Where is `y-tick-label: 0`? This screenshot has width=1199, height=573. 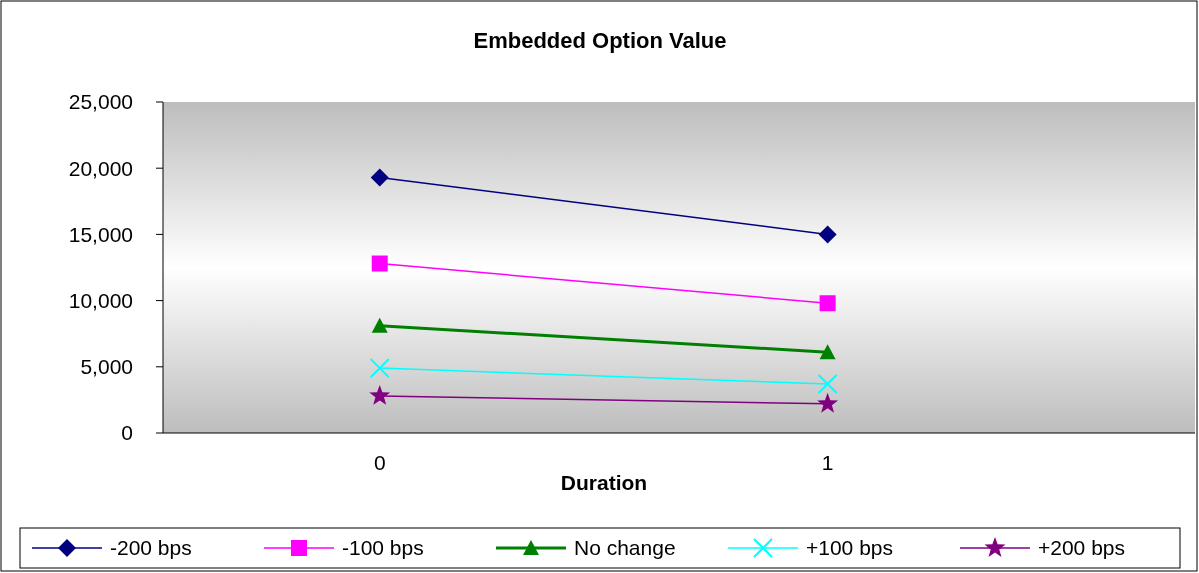 y-tick-label: 0 is located at coordinates (127, 433).